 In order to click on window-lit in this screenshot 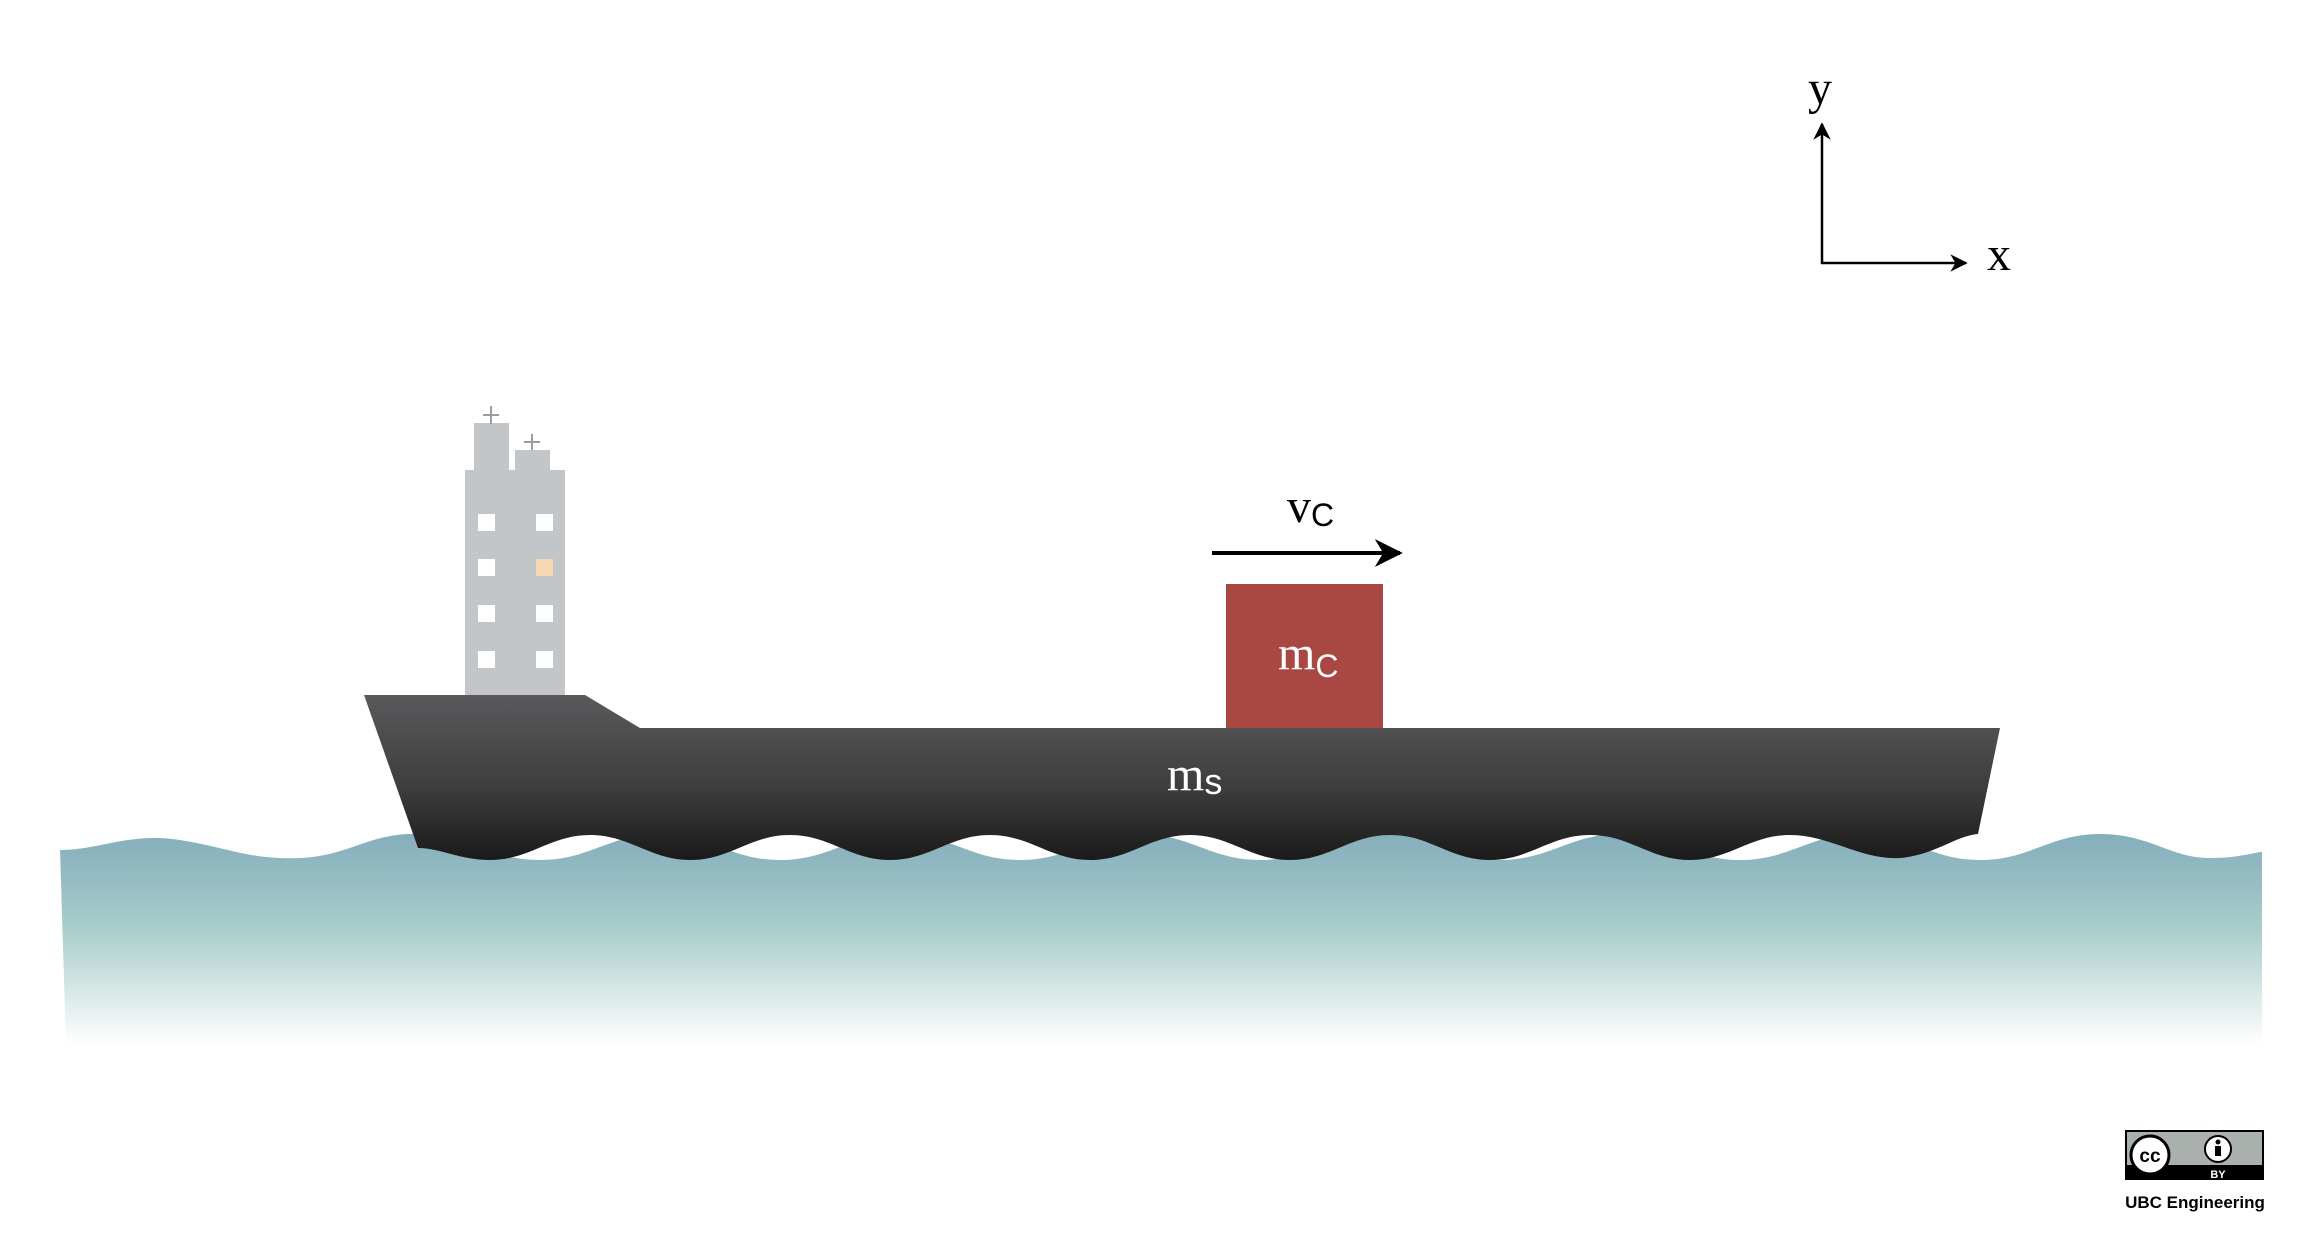, I will do `click(544, 567)`.